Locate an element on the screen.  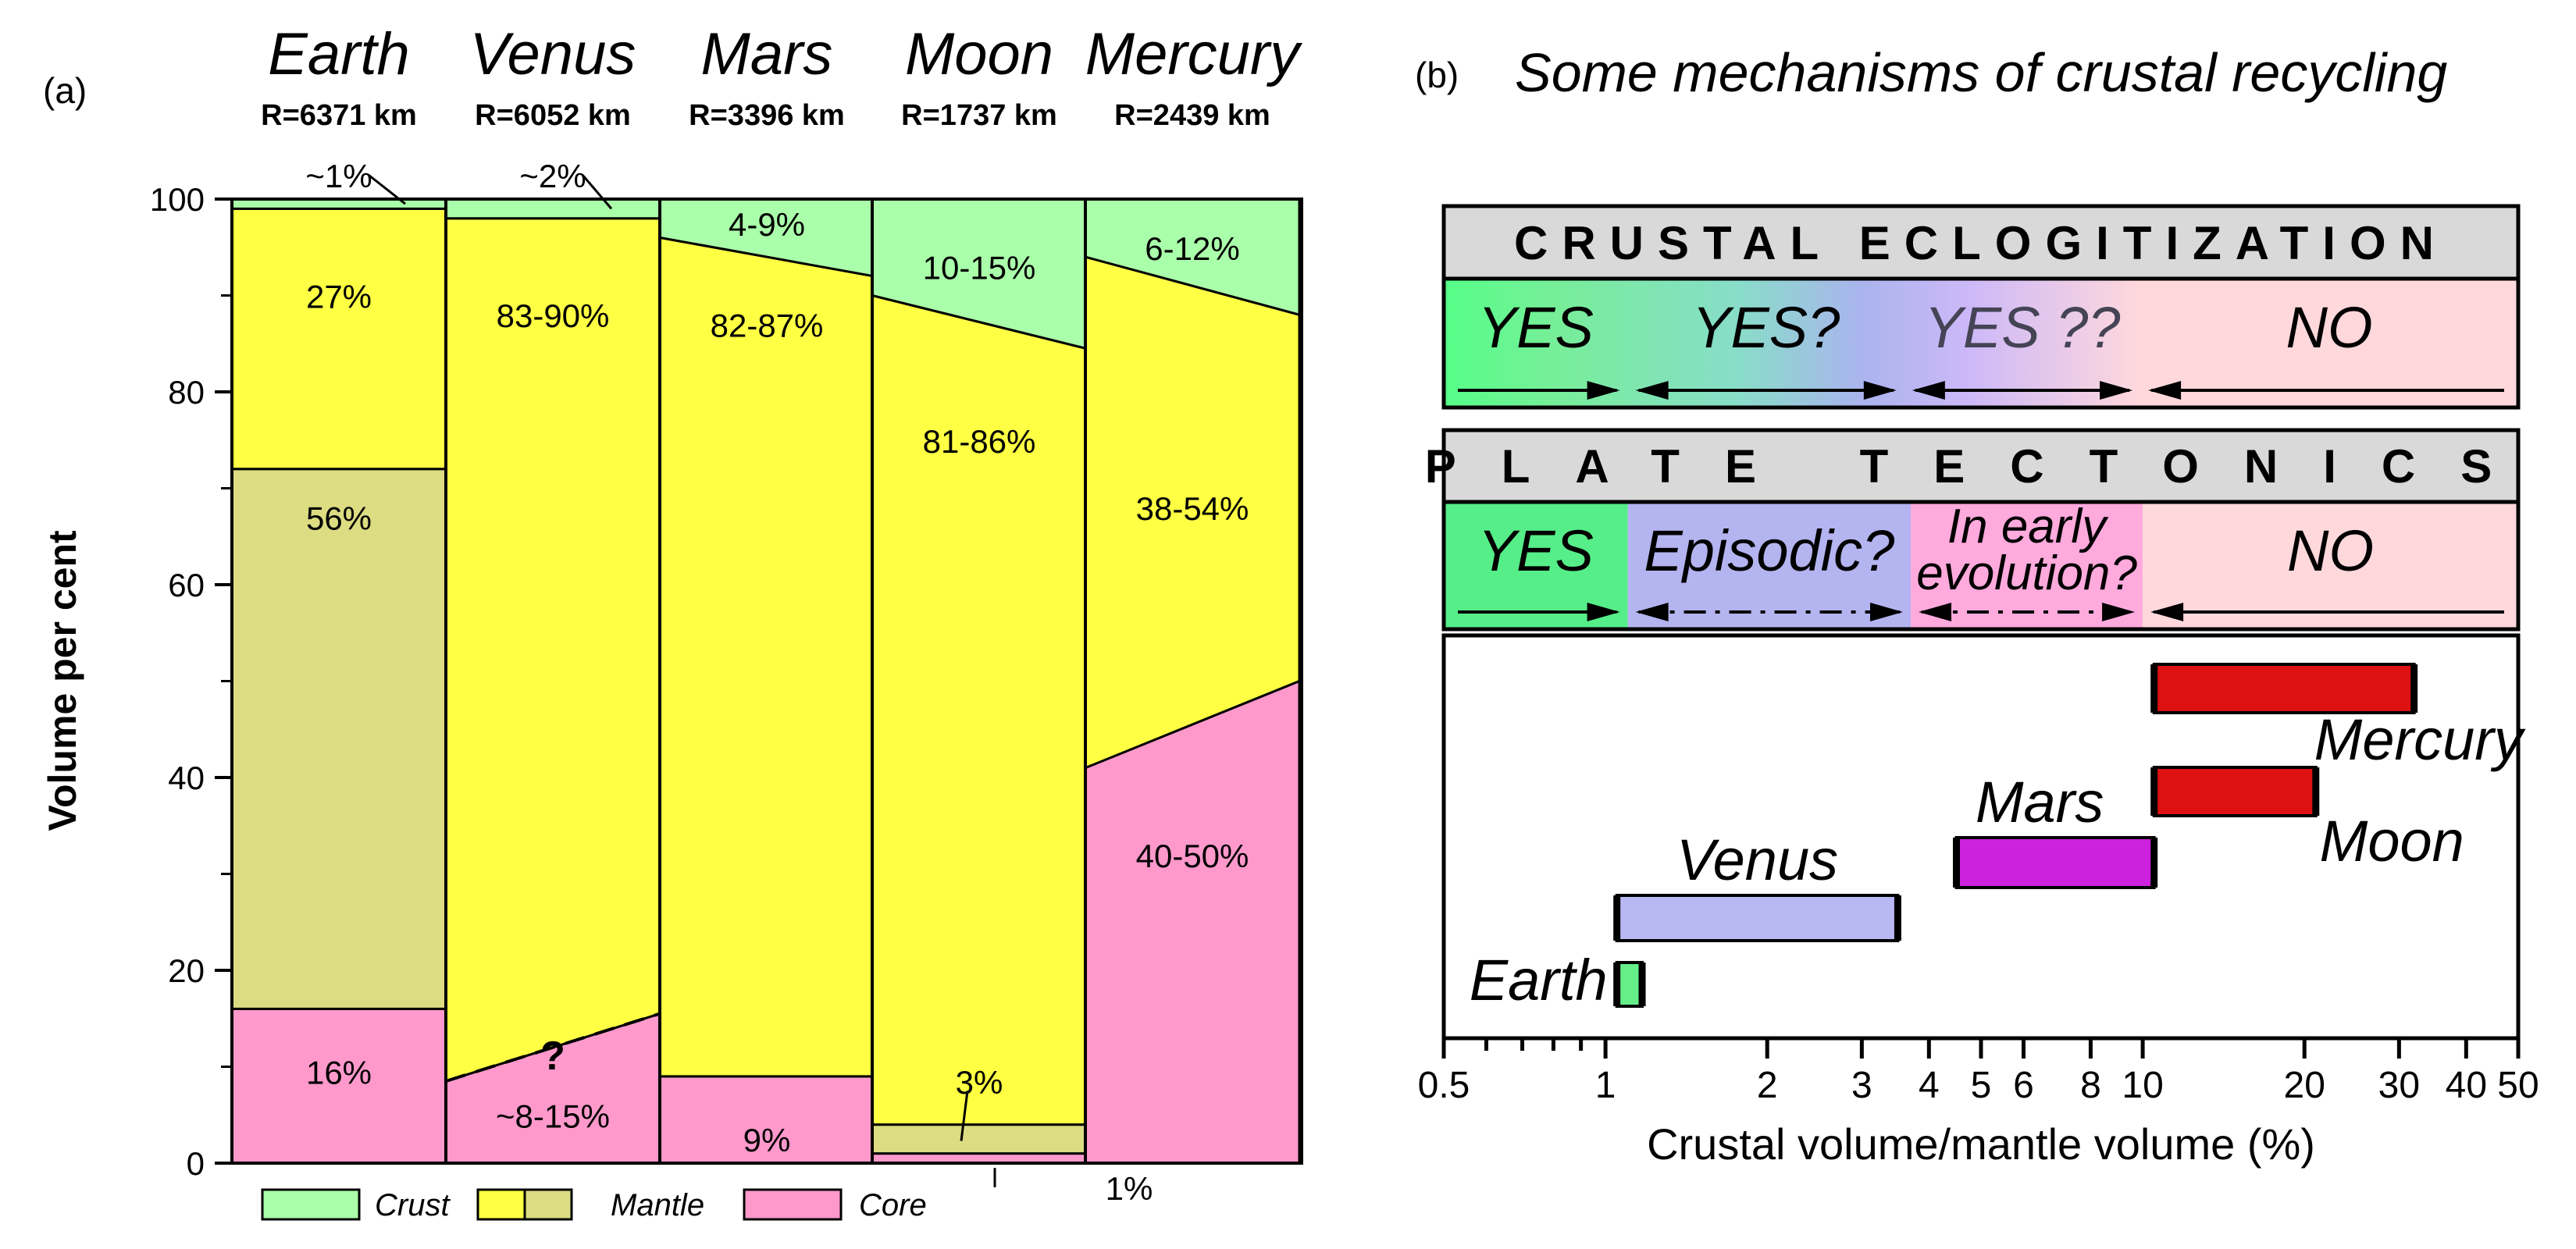
value-label: 10-15% is located at coordinates (979, 267).